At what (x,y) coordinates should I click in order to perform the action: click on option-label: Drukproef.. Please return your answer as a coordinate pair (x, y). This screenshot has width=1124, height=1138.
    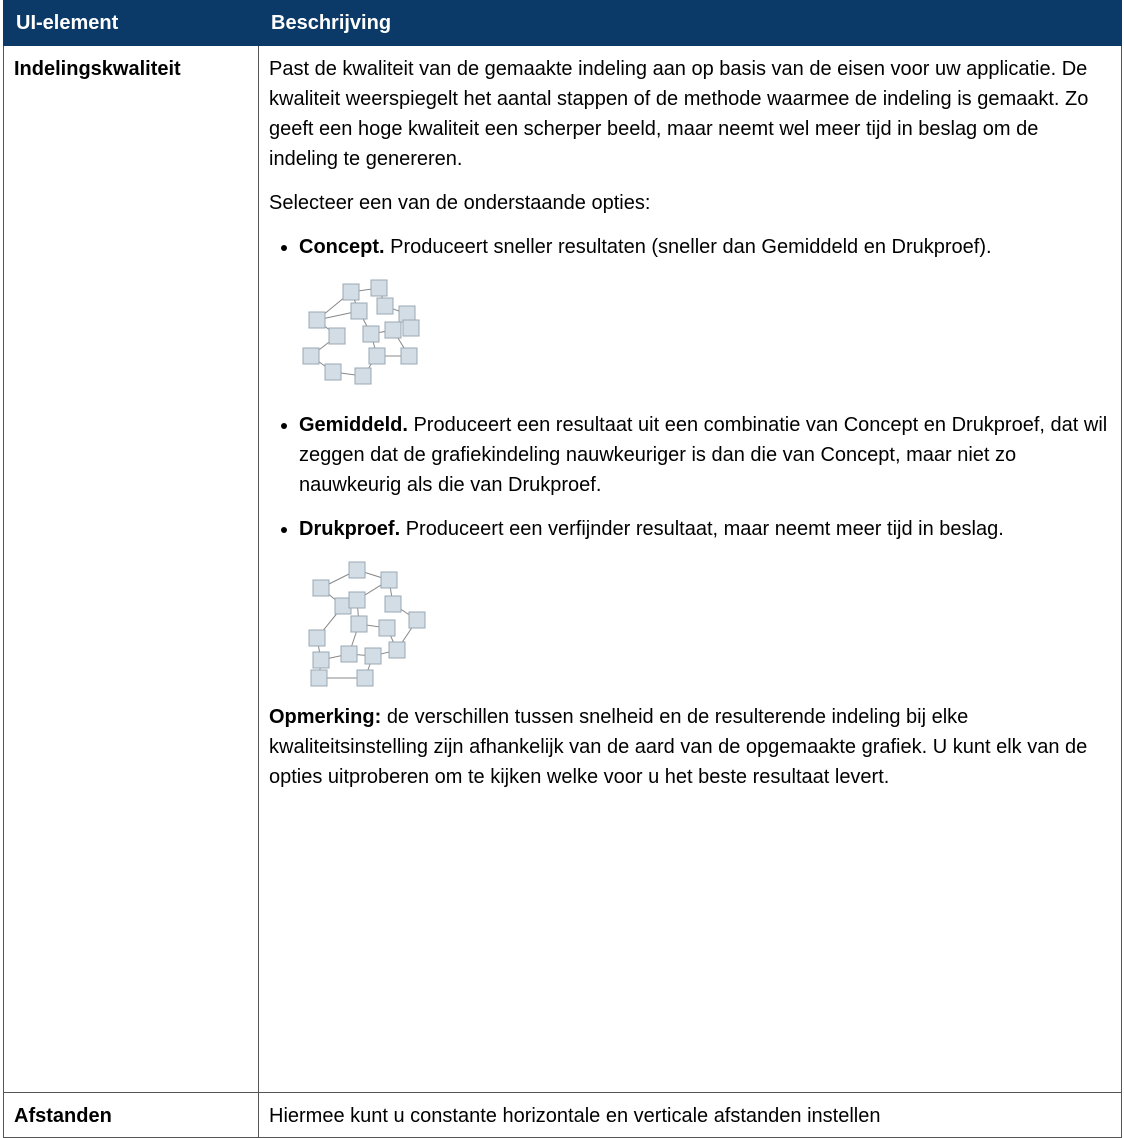
    Looking at the image, I should click on (350, 529).